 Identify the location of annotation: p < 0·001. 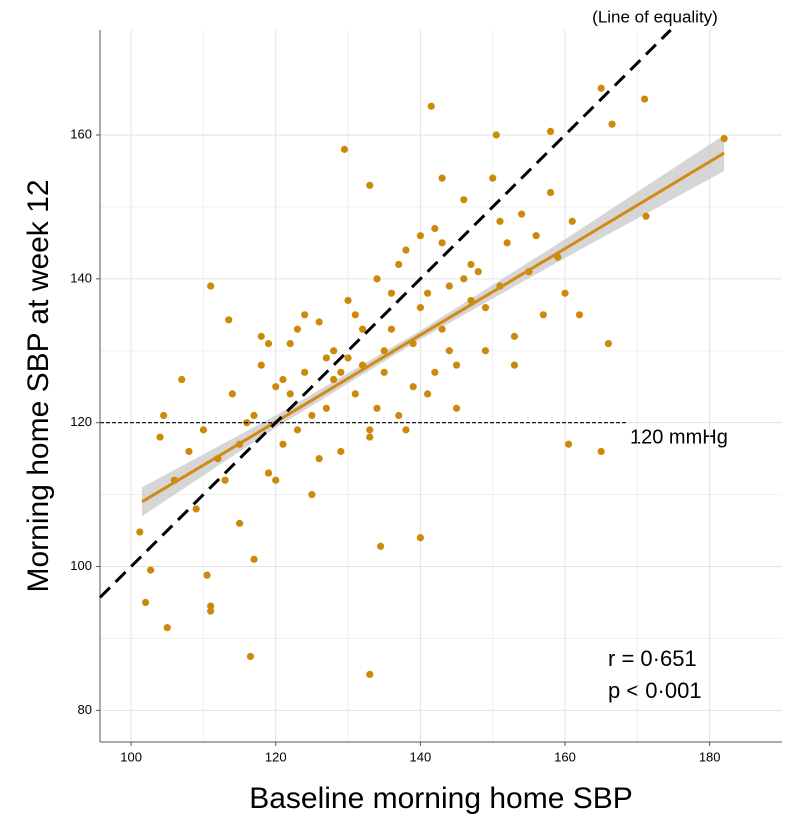
(655, 690).